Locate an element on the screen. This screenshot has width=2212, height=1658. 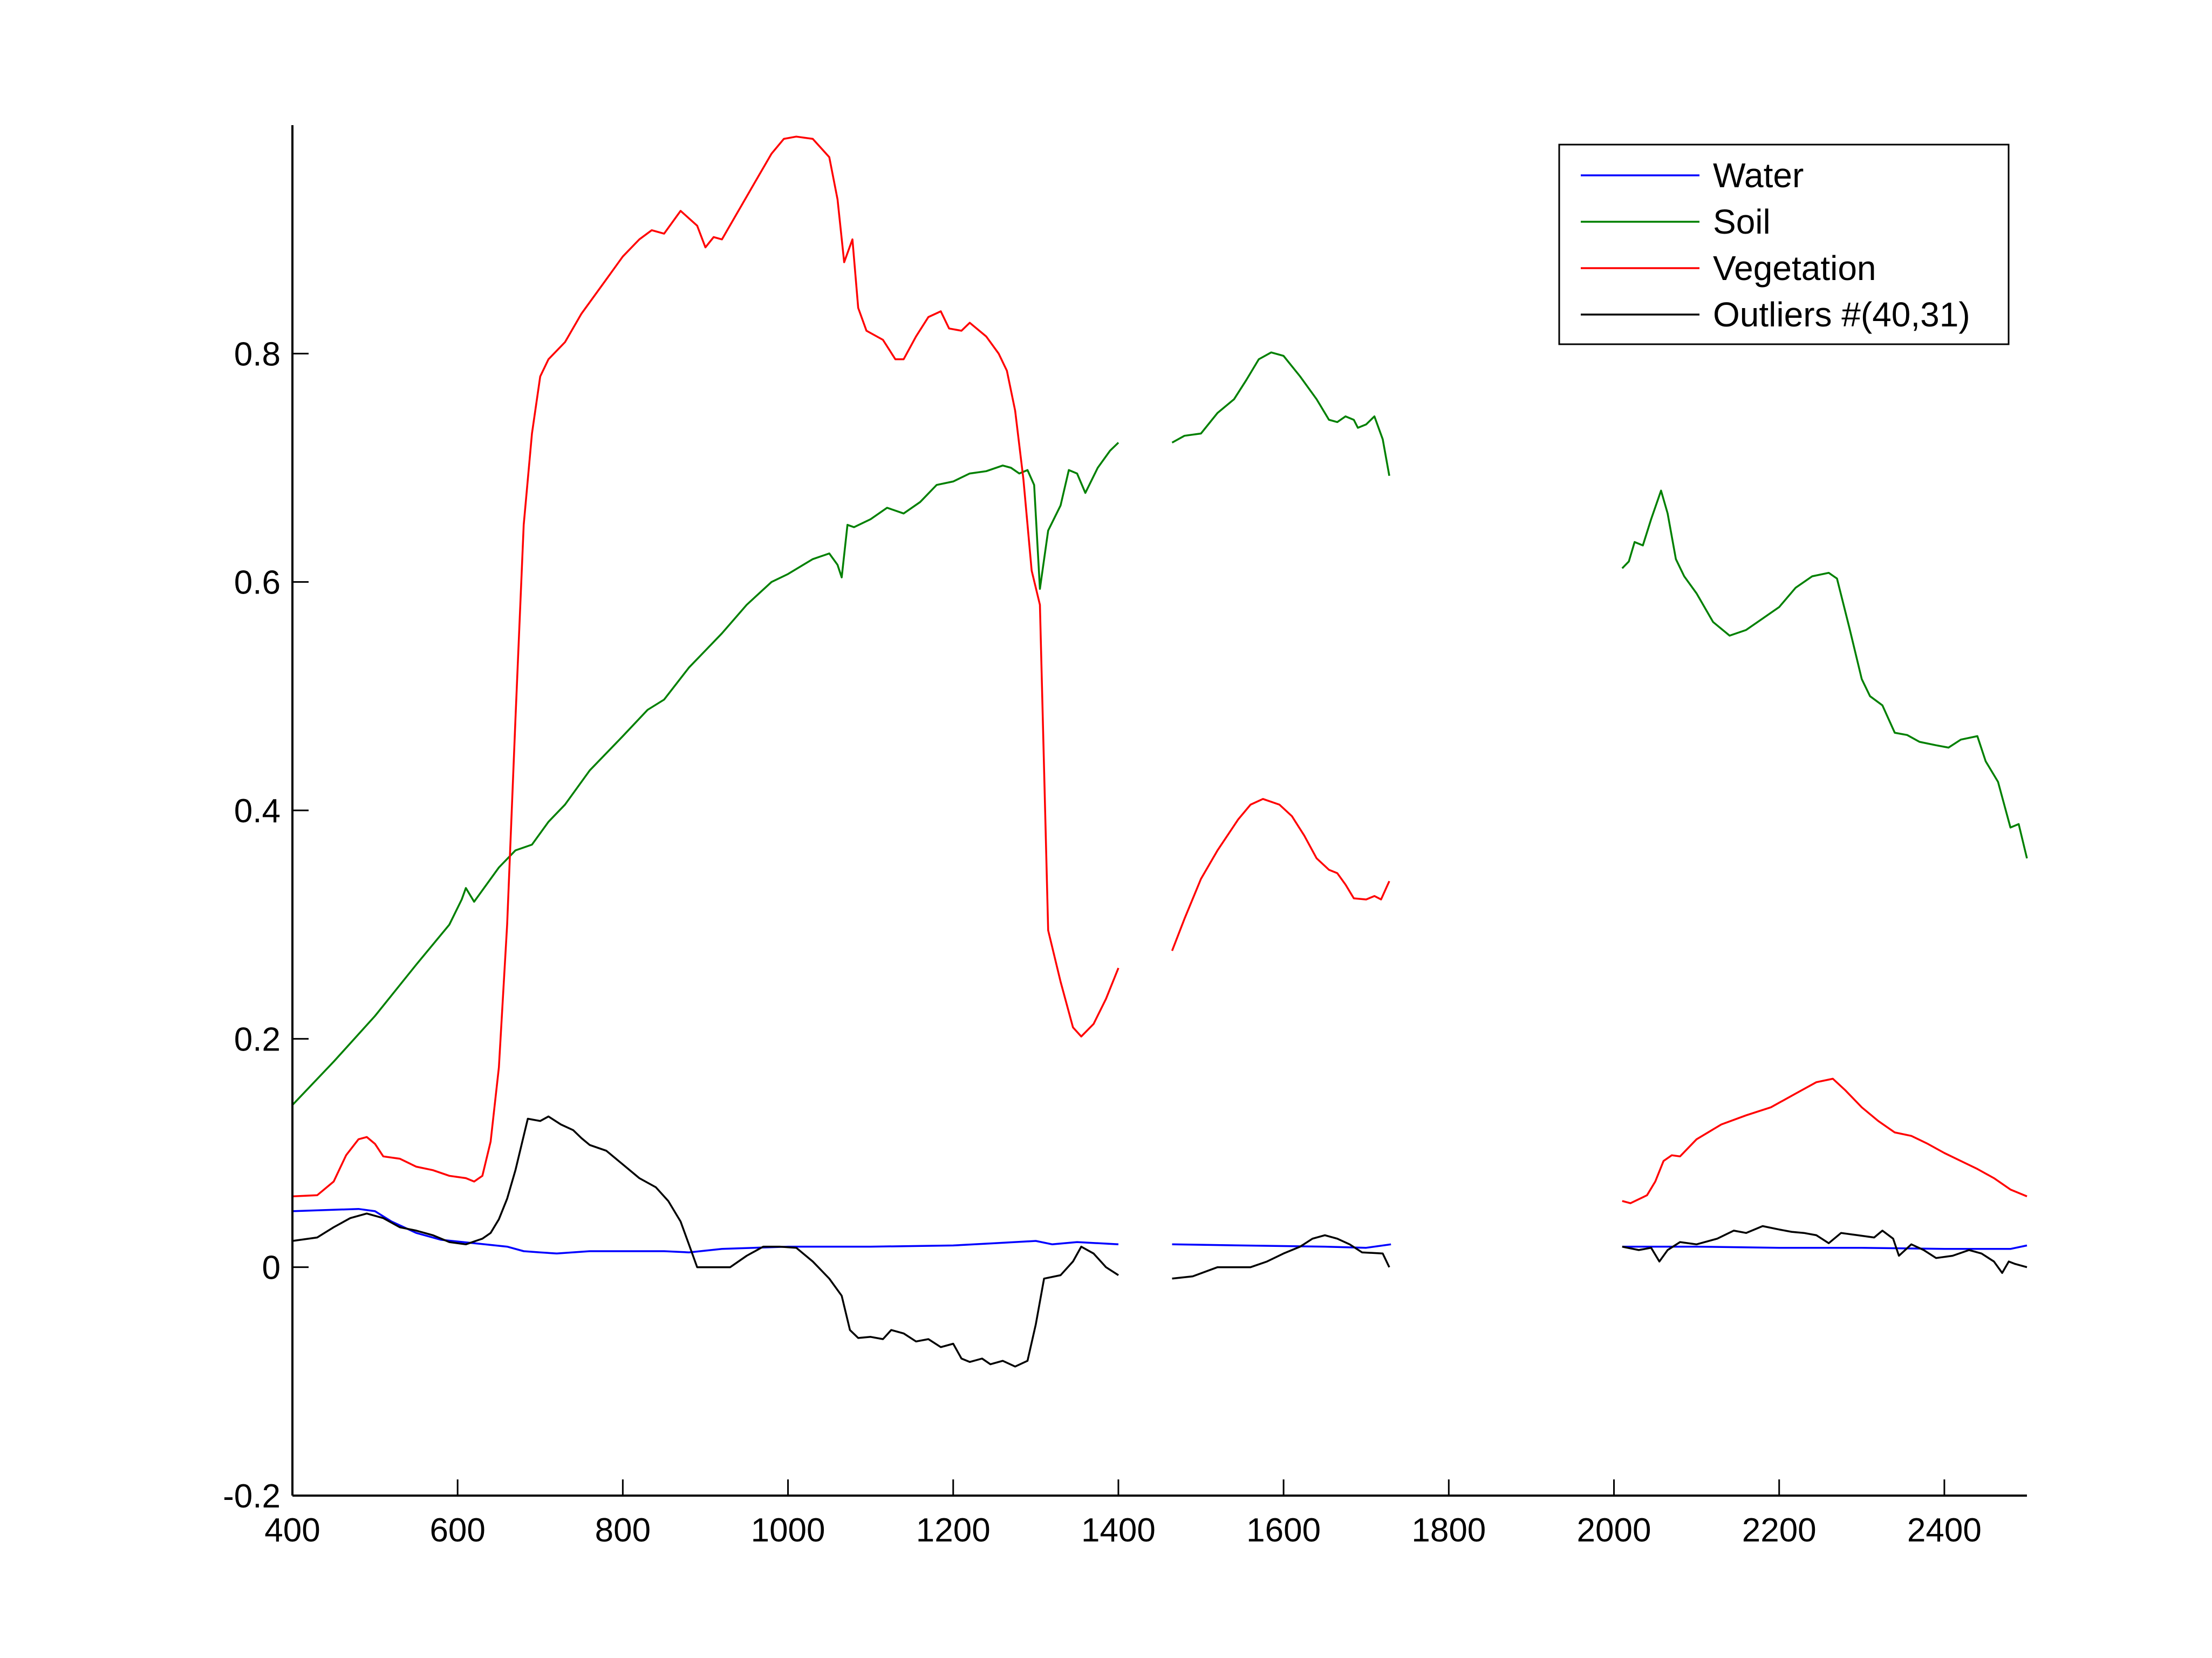
legend-box is located at coordinates (1784, 244).